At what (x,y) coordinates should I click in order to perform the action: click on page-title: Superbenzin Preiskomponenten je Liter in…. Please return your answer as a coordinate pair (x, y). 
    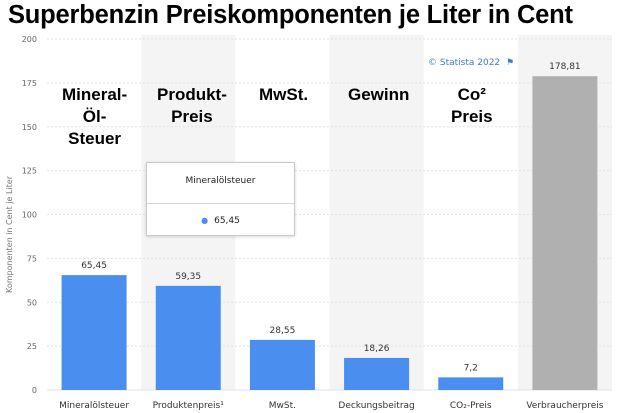
    Looking at the image, I should click on (290, 15).